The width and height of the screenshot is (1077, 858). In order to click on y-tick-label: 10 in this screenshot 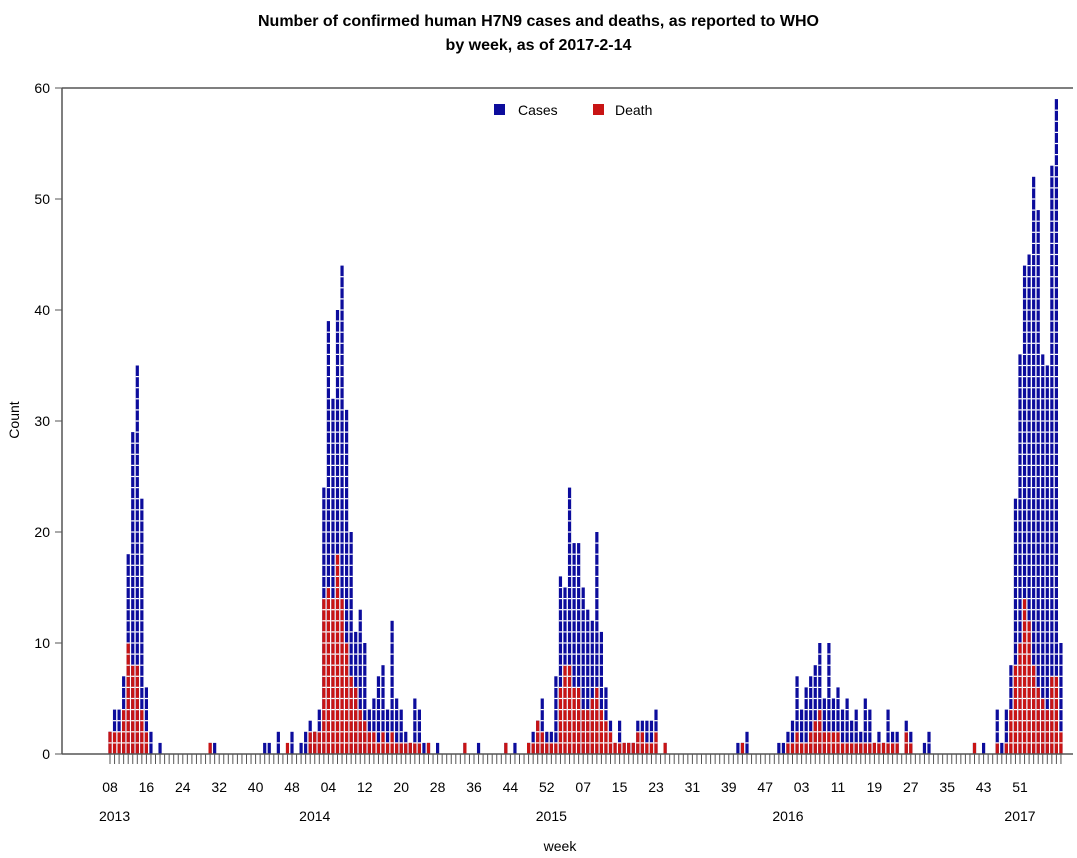, I will do `click(42, 643)`.